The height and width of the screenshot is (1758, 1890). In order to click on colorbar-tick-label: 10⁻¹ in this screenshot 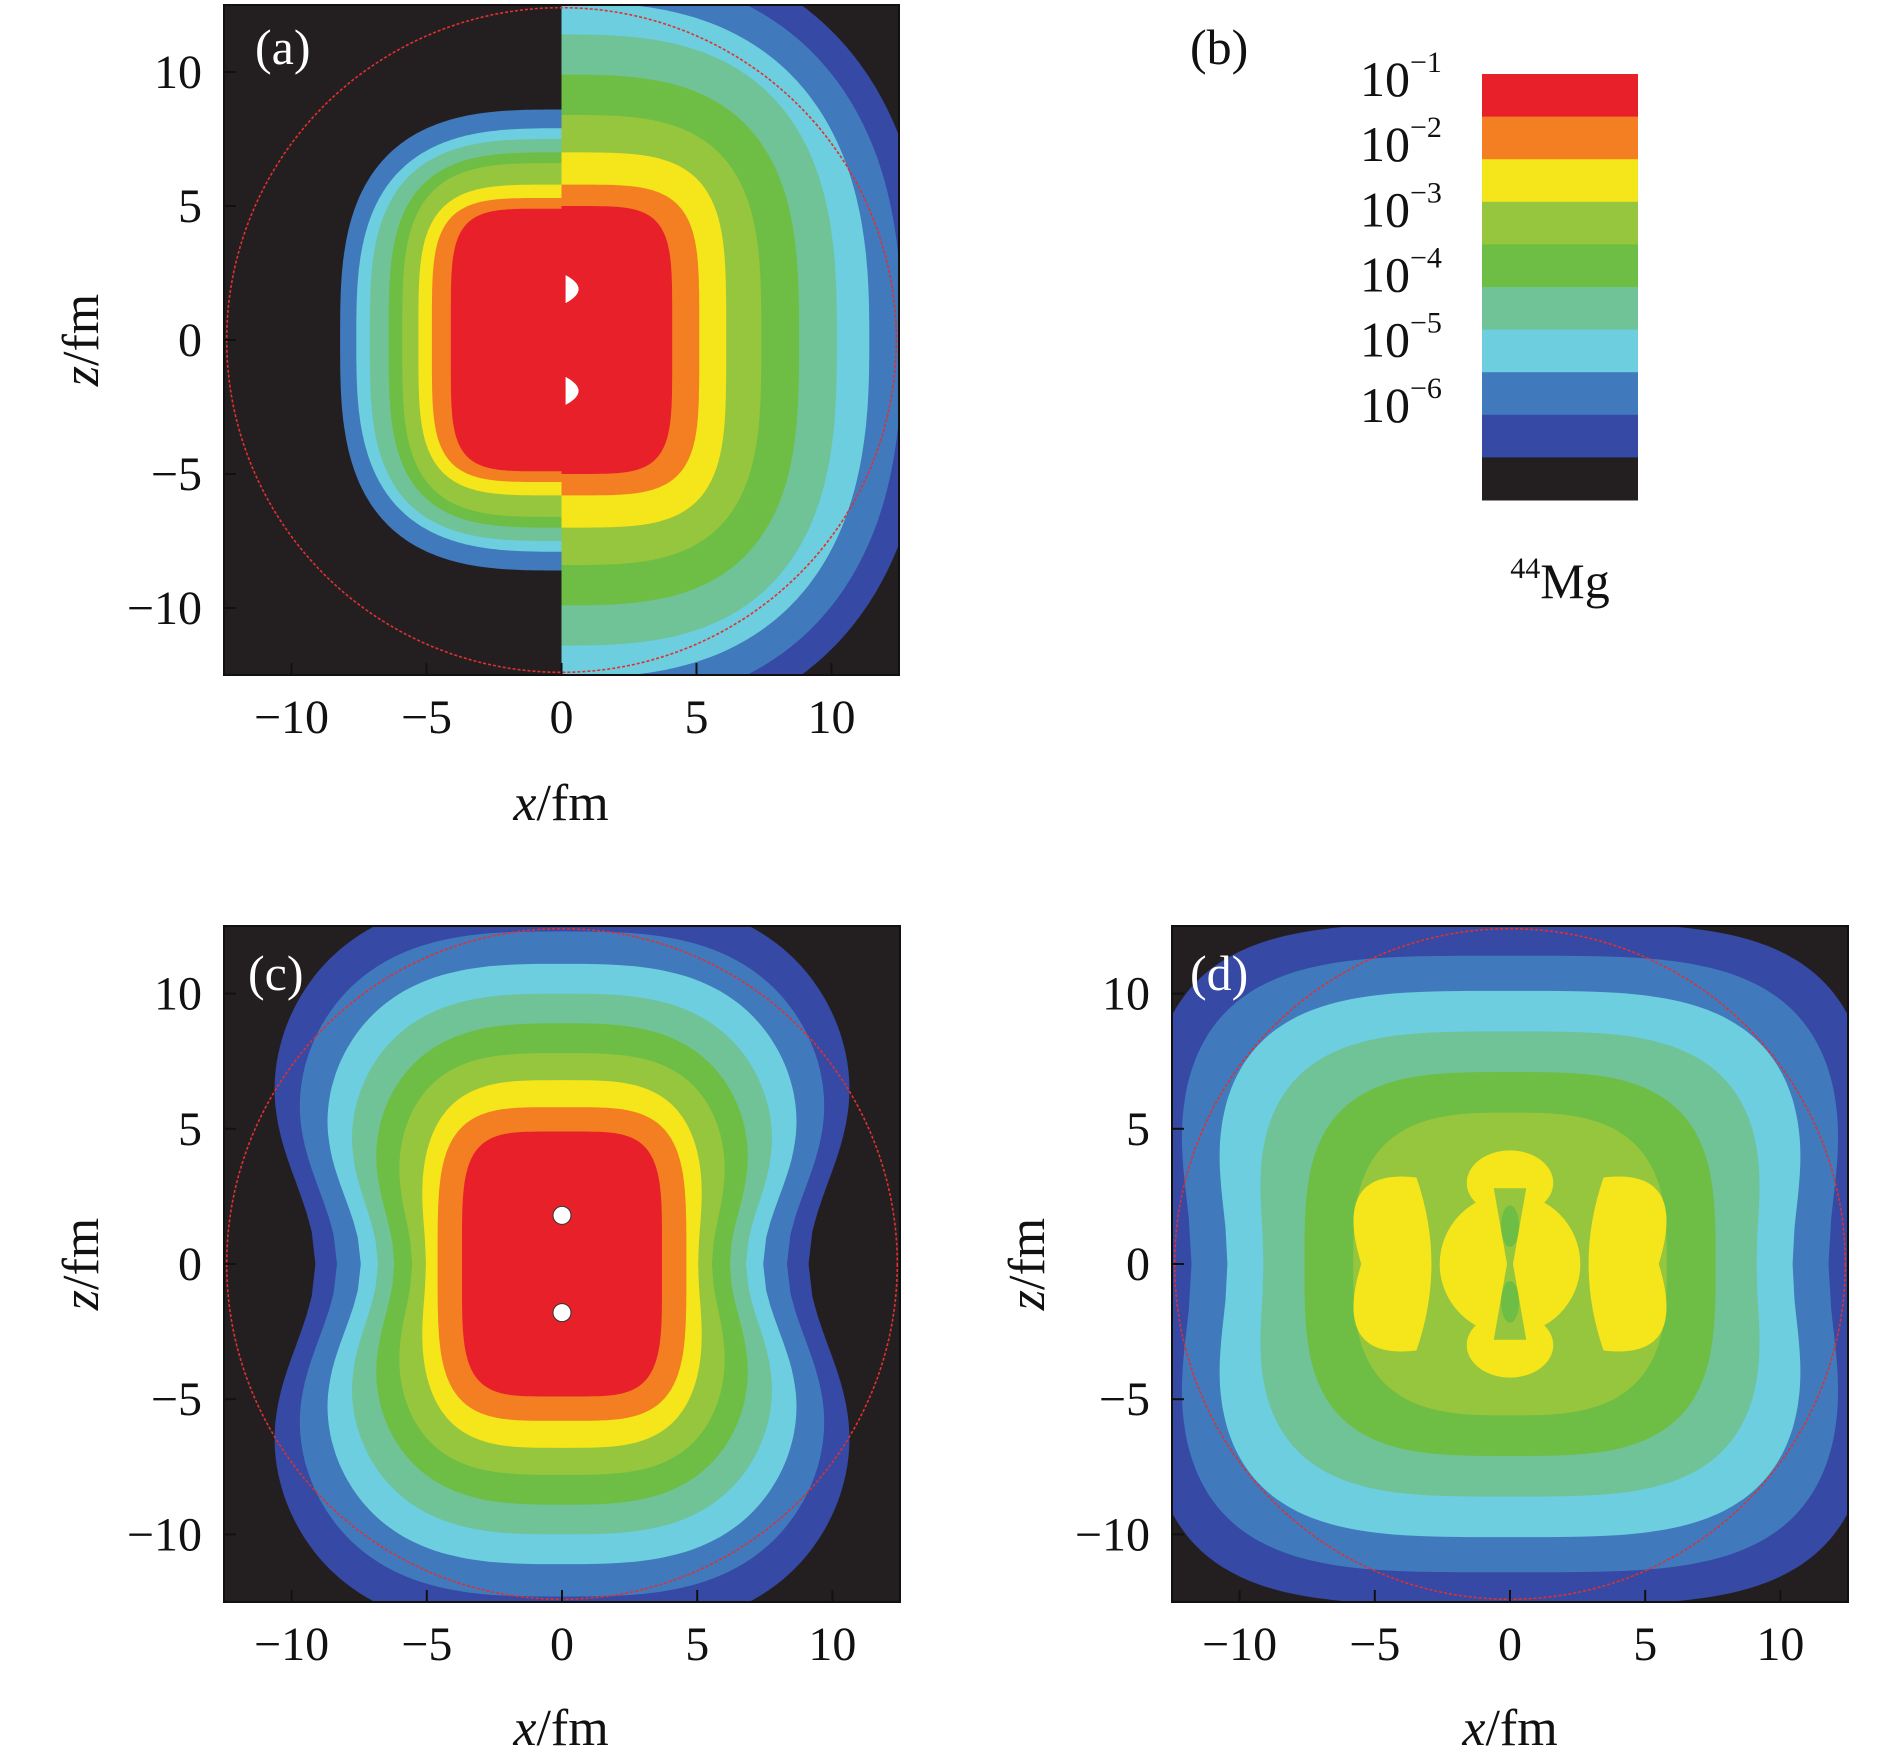, I will do `click(1401, 76)`.